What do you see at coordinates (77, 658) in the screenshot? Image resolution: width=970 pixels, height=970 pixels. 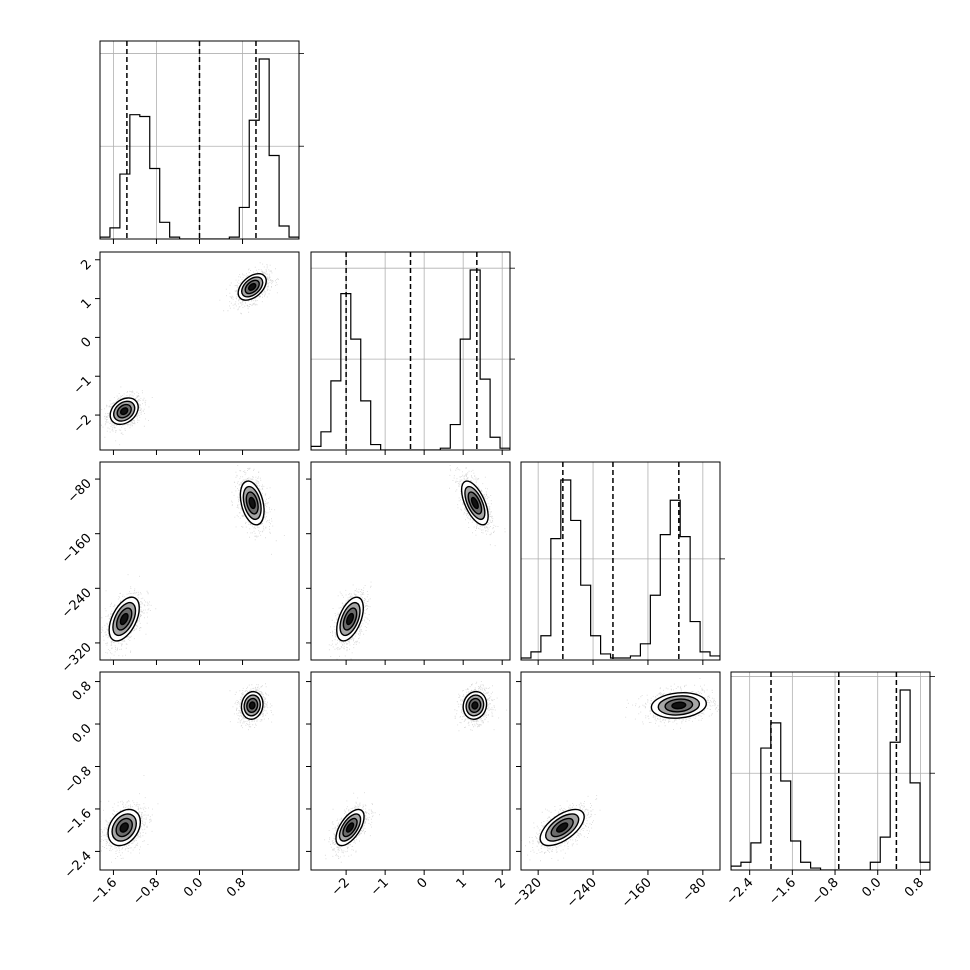 I see `y-tick-label: −320` at bounding box center [77, 658].